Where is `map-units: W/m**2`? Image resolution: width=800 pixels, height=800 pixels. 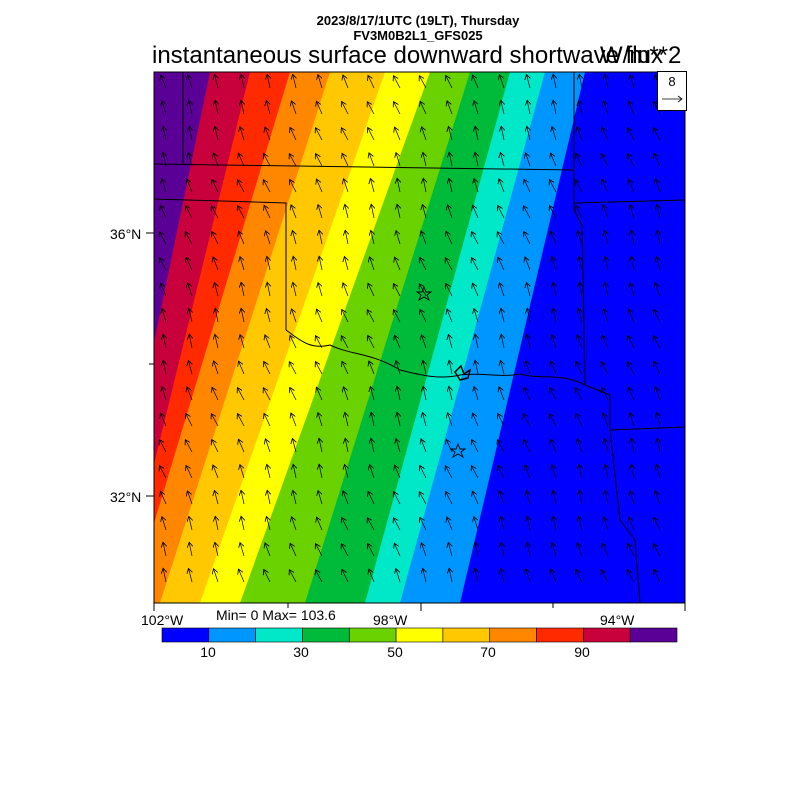
map-units: W/m**2 is located at coordinates (641, 55).